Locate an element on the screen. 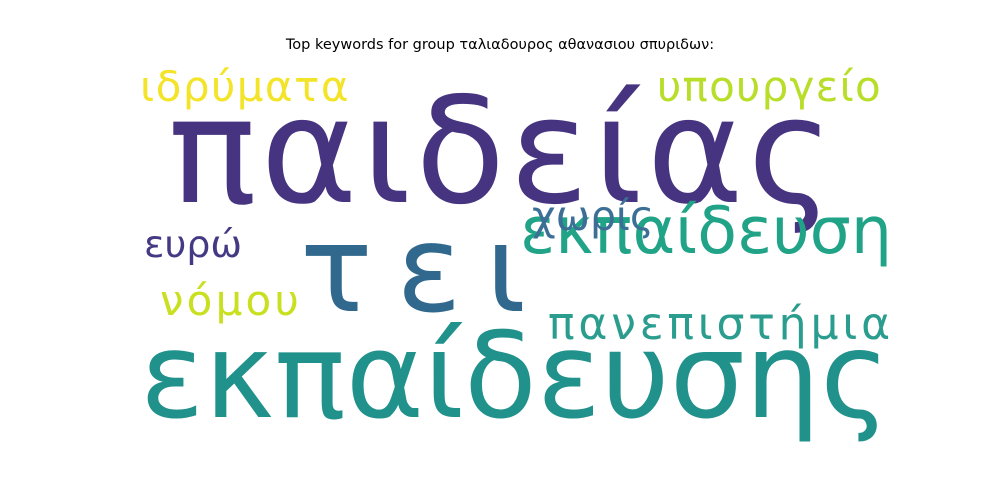 Image resolution: width=1000 pixels, height=500 pixels. keyword-ypourgeio: υπουργείο is located at coordinates (769, 86).